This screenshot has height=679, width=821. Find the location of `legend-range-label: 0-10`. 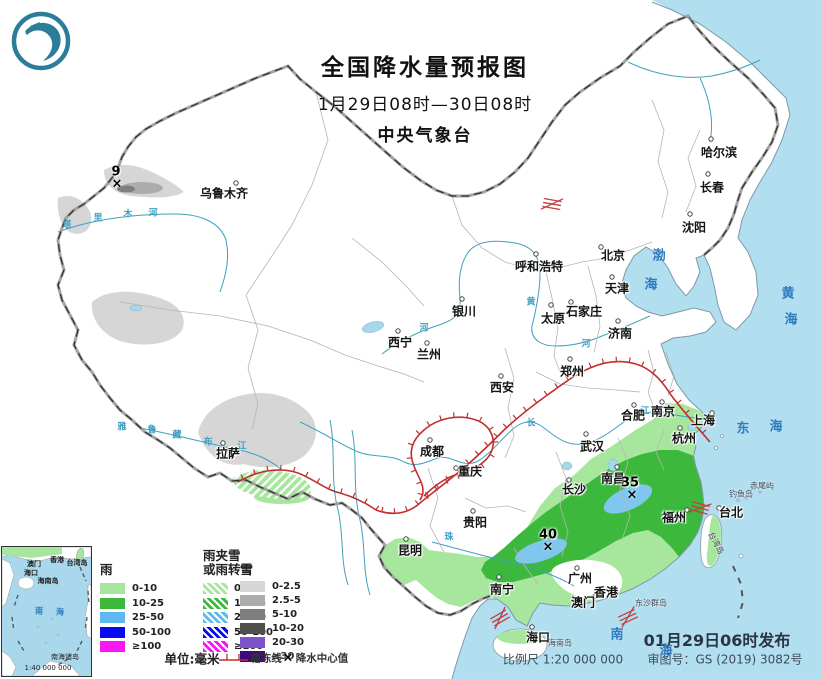

legend-range-label: 0-10 is located at coordinates (145, 588).